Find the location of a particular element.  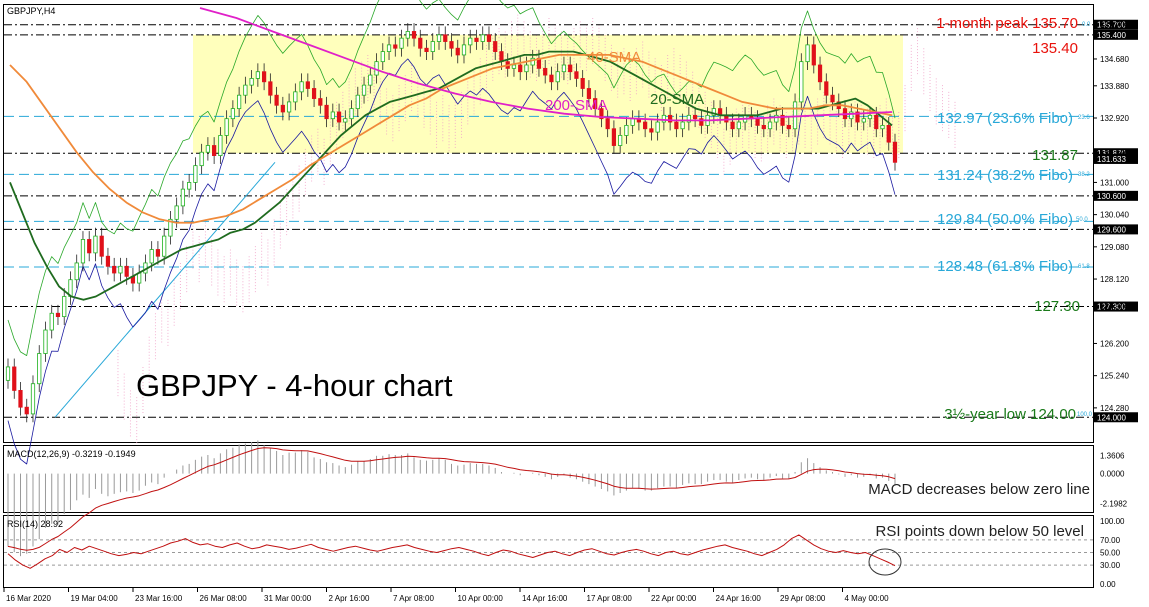

rsi-tick-label: 0.00 is located at coordinates (1108, 584).